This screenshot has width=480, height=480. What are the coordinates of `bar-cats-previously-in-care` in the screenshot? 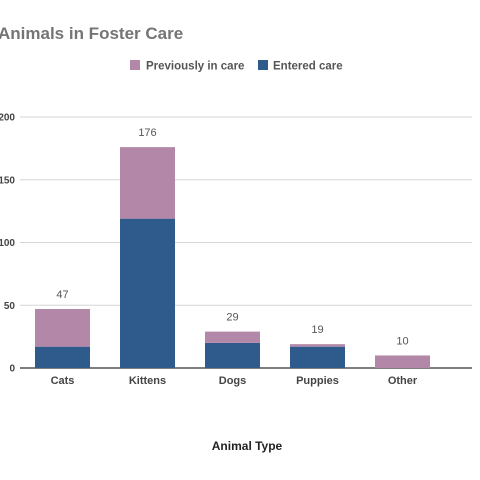 It's located at (62, 328).